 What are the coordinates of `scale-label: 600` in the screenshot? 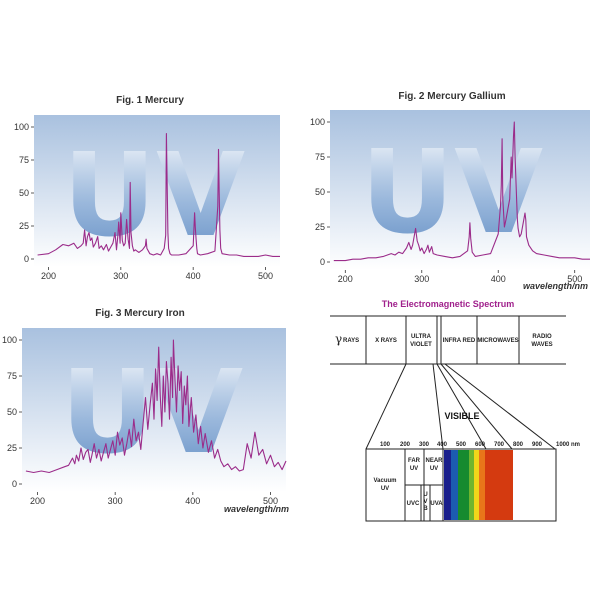 It's located at (480, 445).